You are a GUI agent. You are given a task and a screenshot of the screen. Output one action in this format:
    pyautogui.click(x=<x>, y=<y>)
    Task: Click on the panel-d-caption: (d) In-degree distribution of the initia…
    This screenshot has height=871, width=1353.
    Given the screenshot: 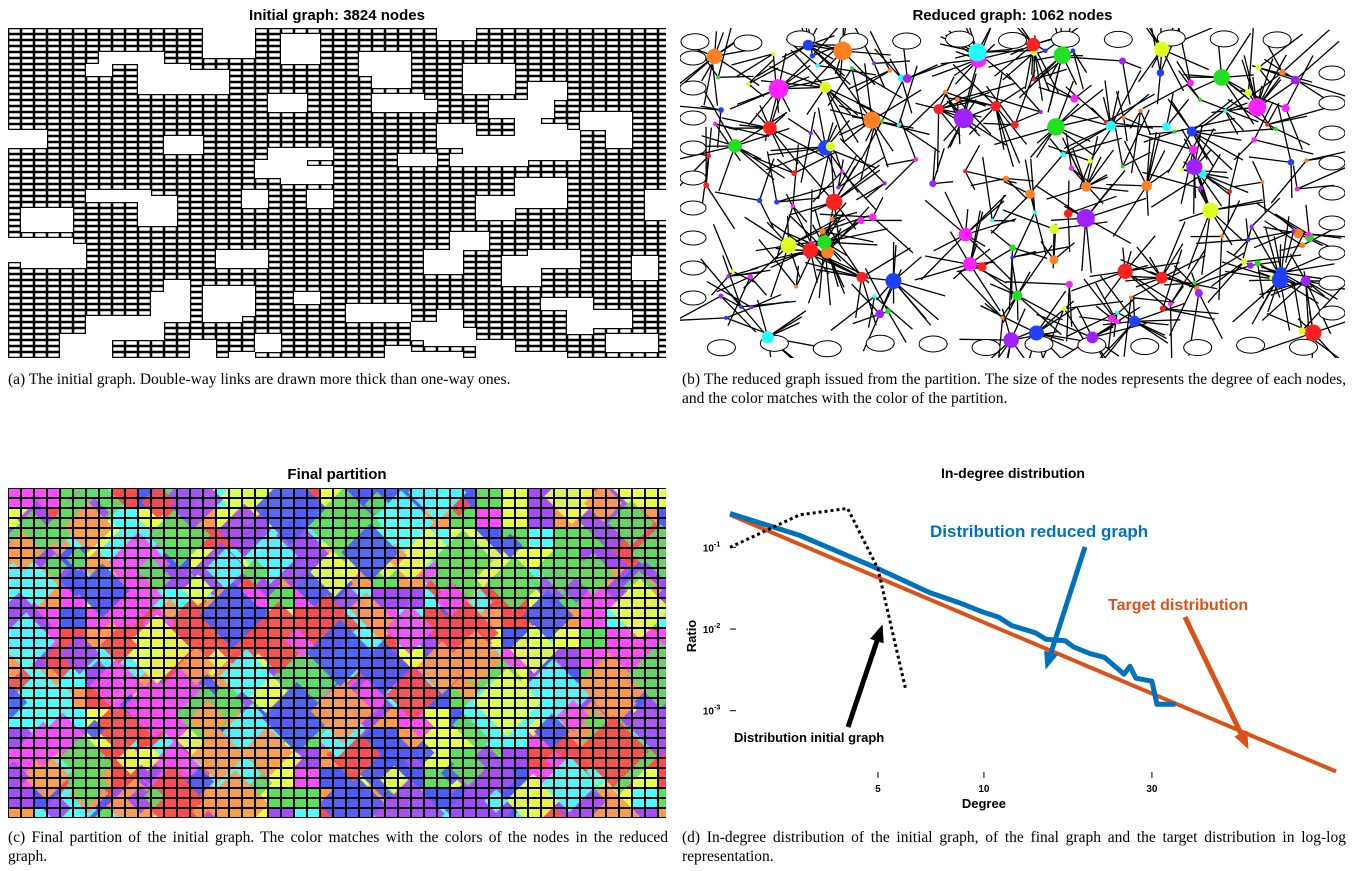 What is the action you would take?
    pyautogui.click(x=1014, y=847)
    